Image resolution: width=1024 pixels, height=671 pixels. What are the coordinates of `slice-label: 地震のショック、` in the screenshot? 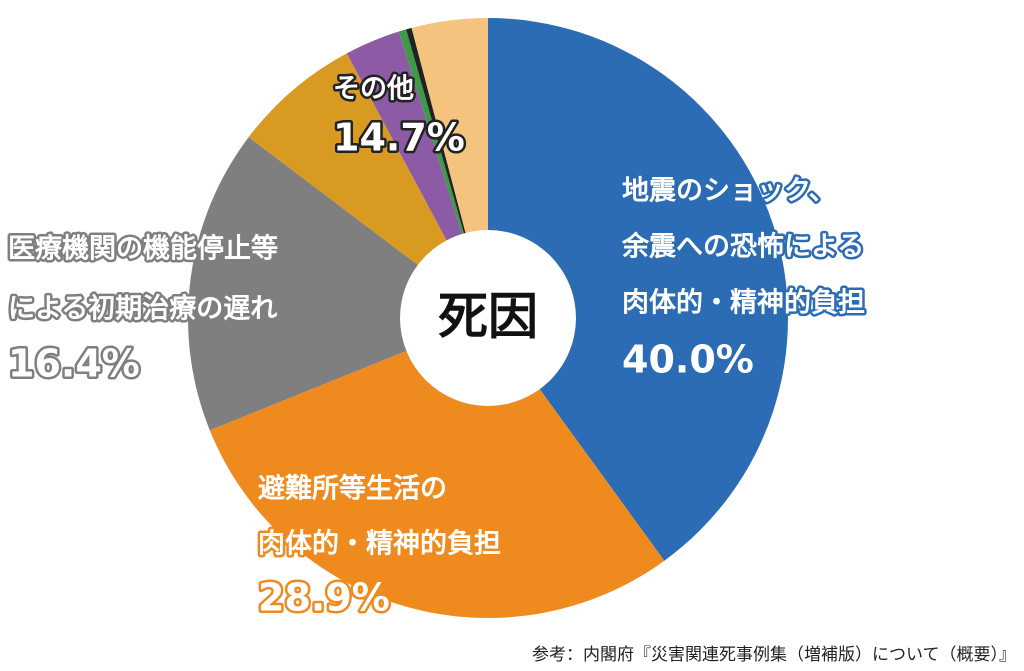 It's located at (729, 191).